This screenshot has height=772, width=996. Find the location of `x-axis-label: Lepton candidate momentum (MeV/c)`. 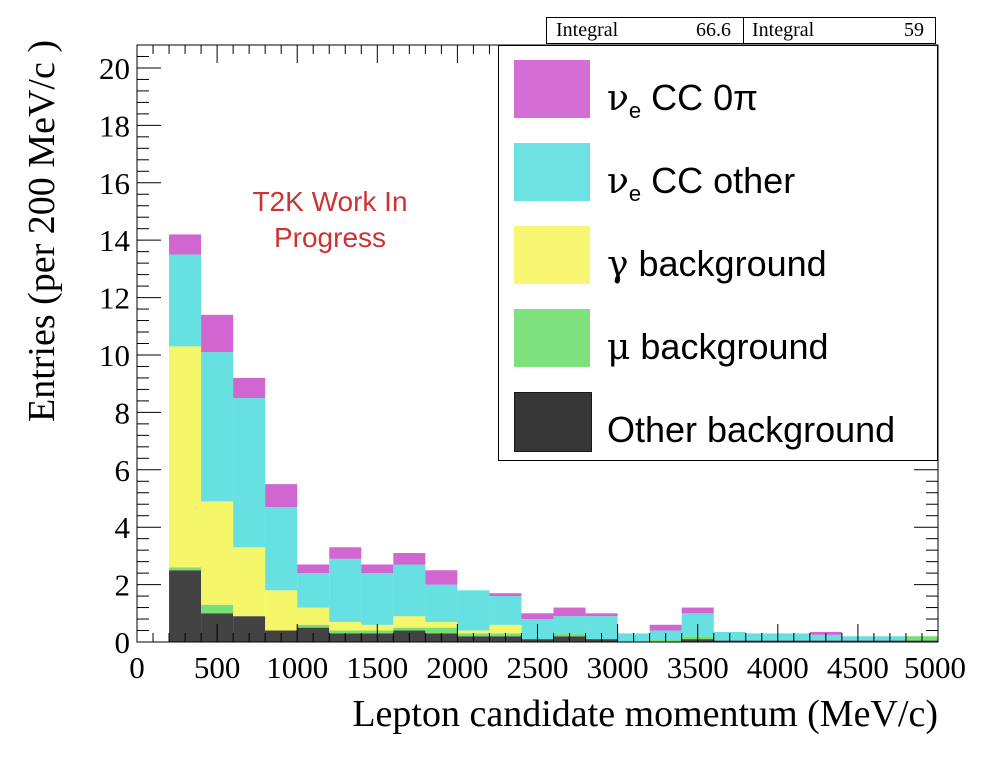

x-axis-label: Lepton candidate momentum (MeV/c) is located at coordinates (645, 714).